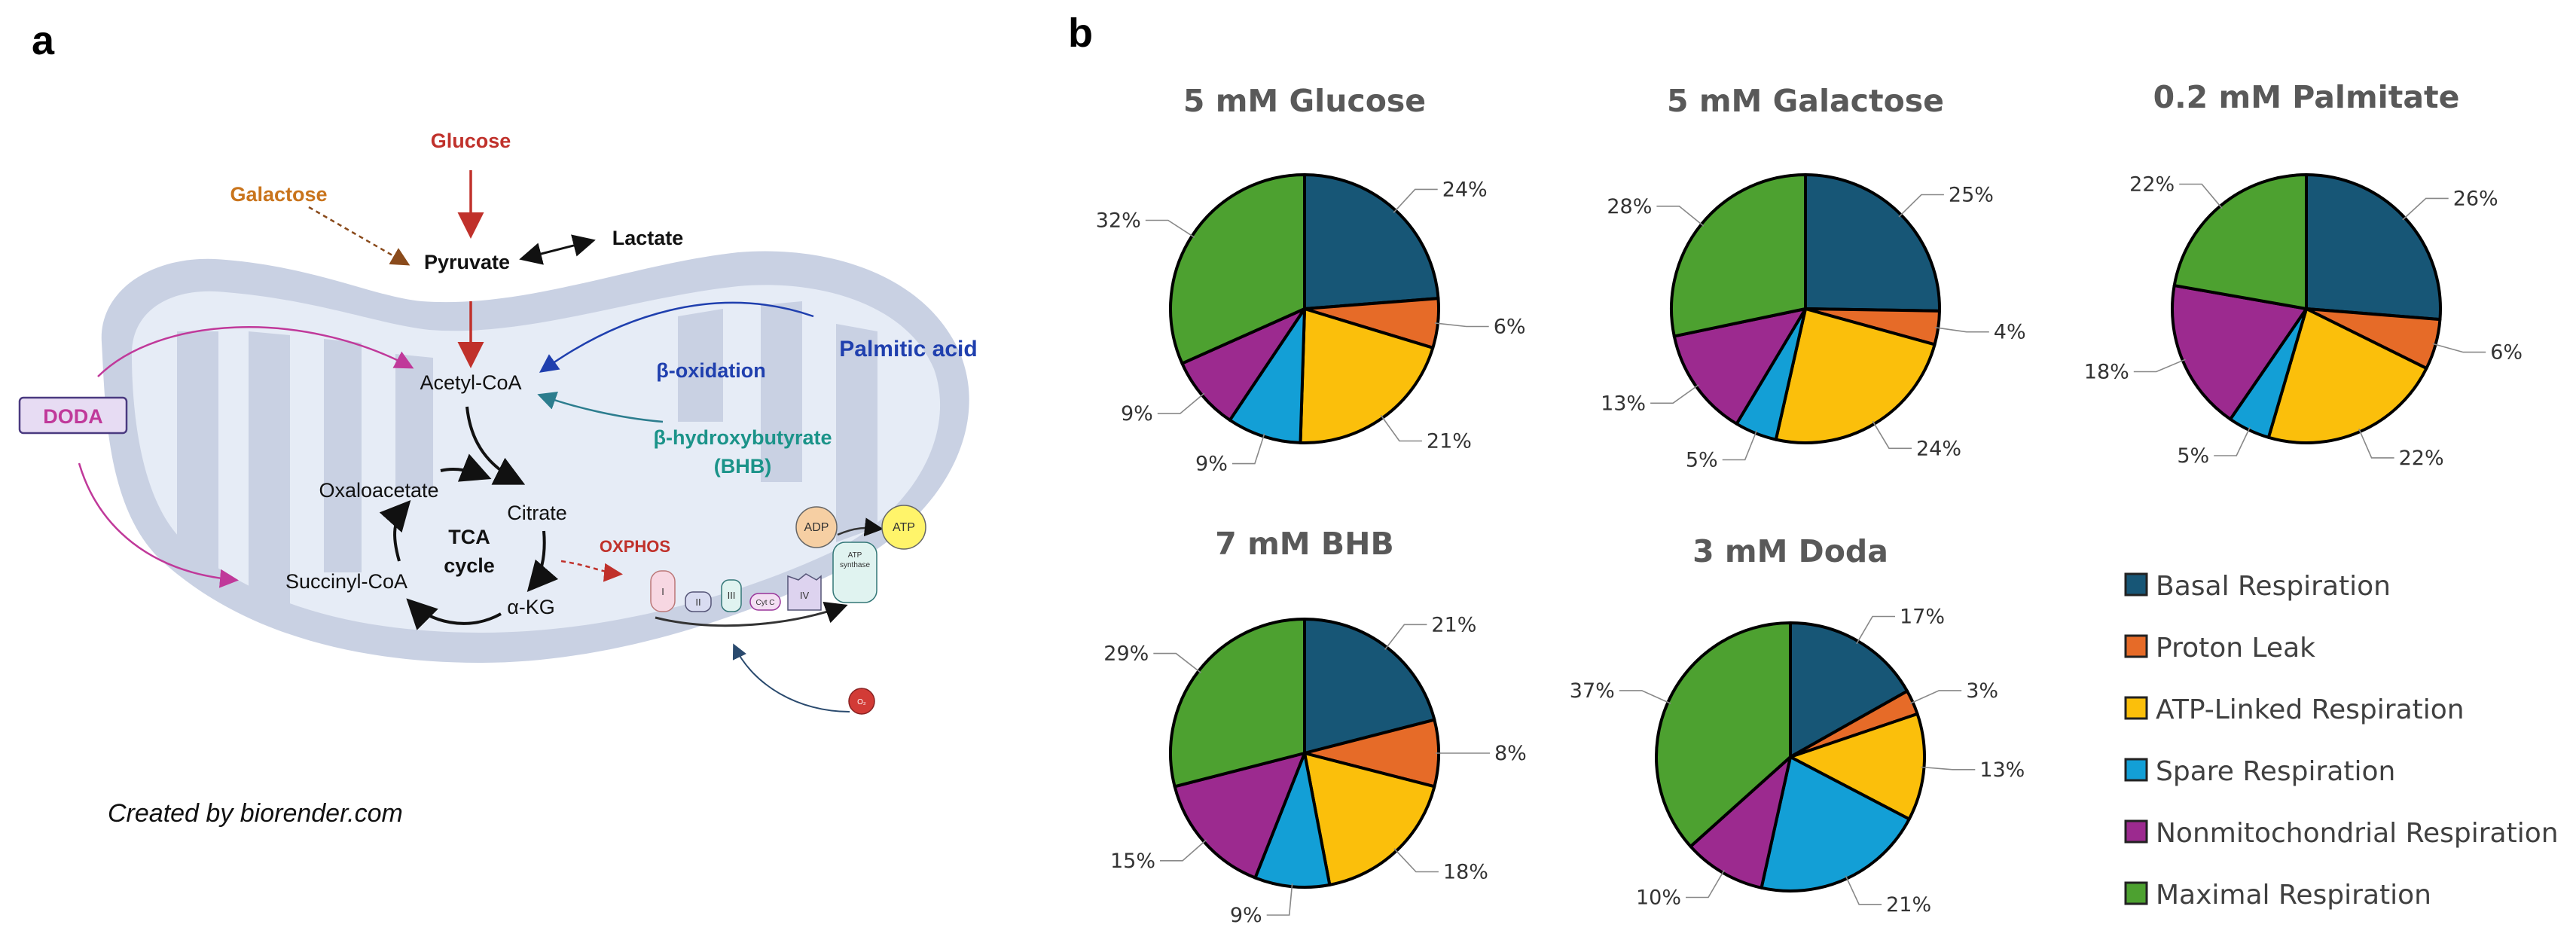 The image size is (2576, 952). What do you see at coordinates (1630, 206) in the screenshot?
I see `data-label: 28%` at bounding box center [1630, 206].